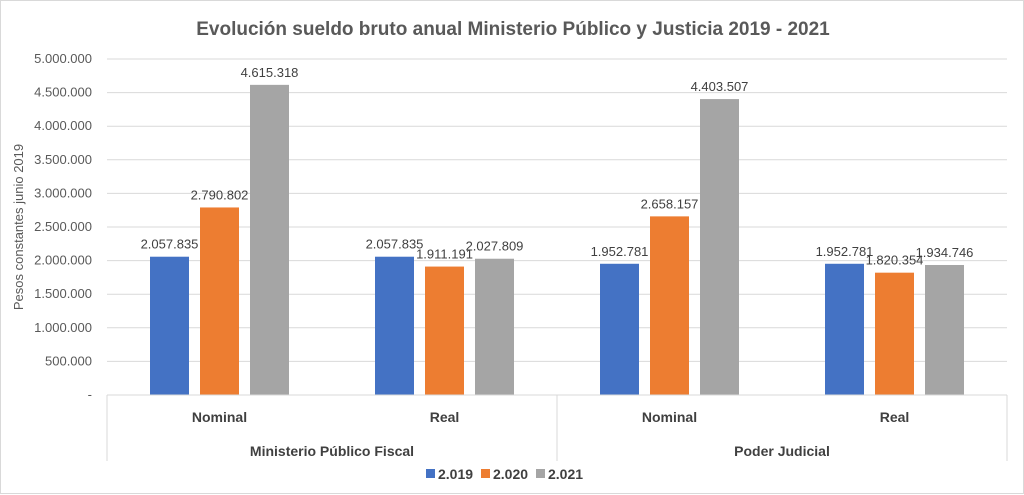 The height and width of the screenshot is (495, 1024). I want to click on y-tick-label: 1.000.000, so click(63, 327).